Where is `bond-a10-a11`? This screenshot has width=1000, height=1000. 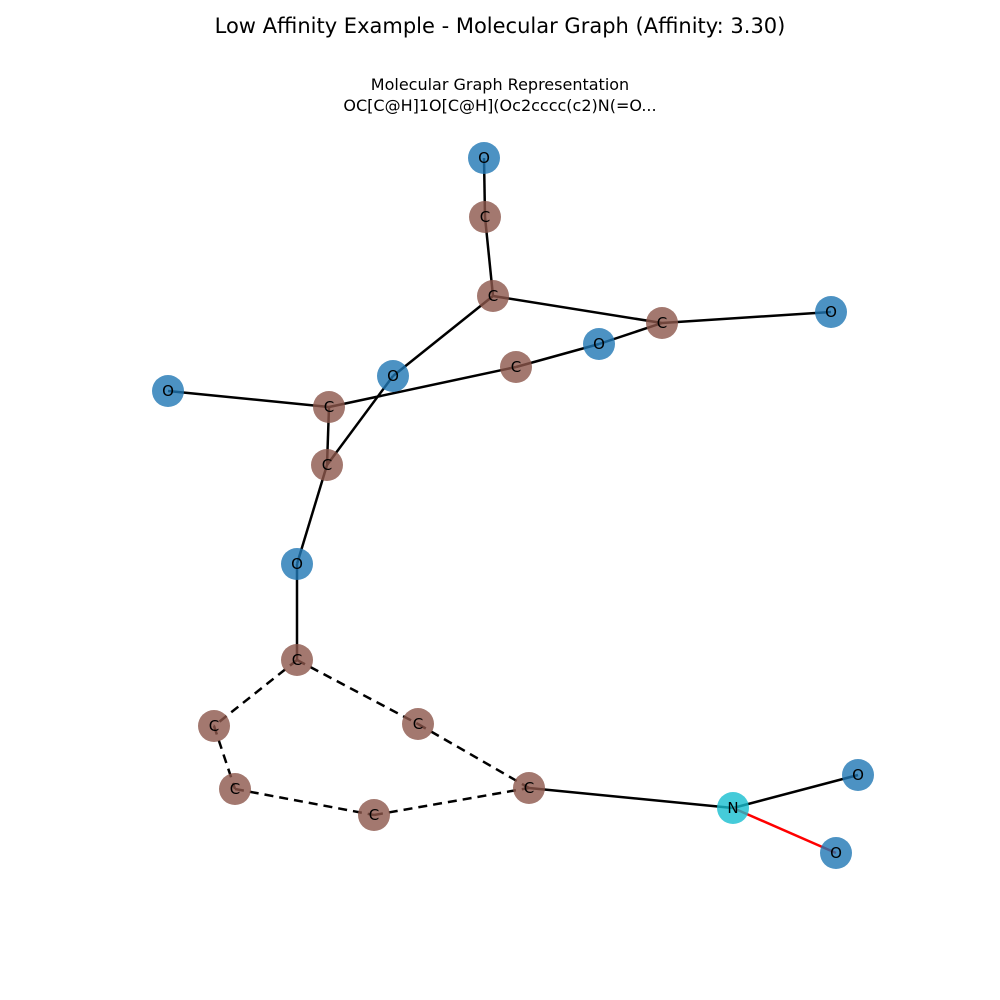 bond-a10-a11 is located at coordinates (312, 514).